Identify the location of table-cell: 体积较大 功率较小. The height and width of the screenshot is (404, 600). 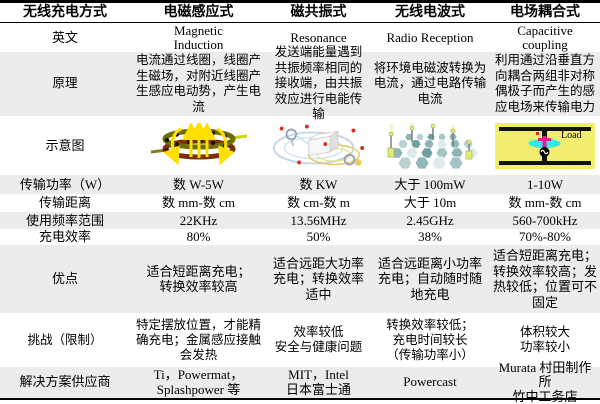
(544, 339).